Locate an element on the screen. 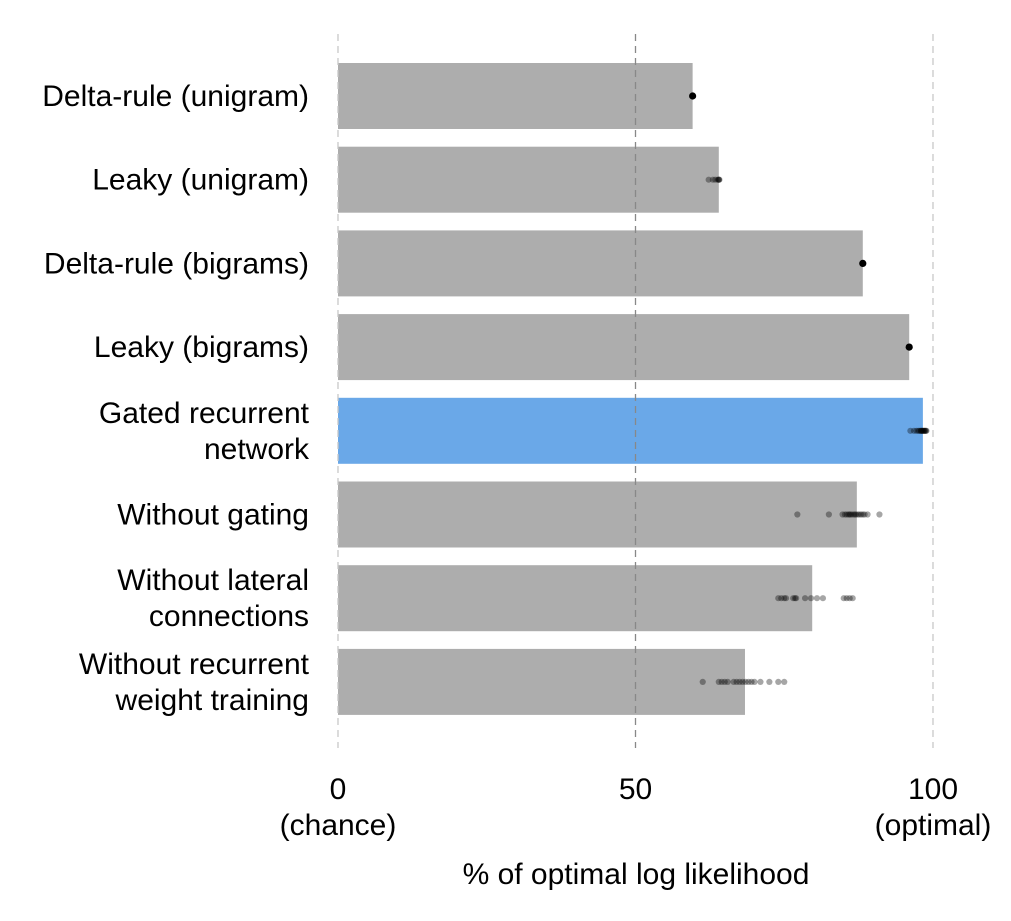 The height and width of the screenshot is (921, 1011). category-label-3: Leaky (bigrams) is located at coordinates (201, 347).